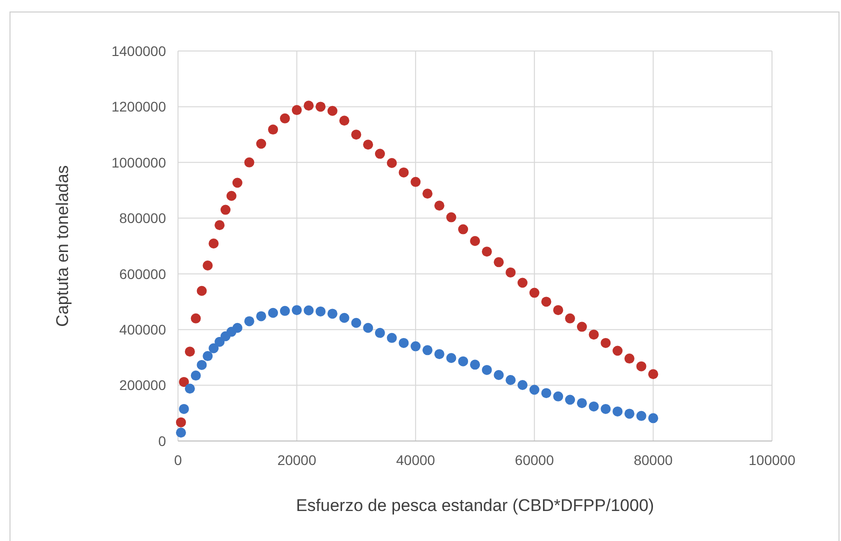 Image resolution: width=841 pixels, height=541 pixels. I want to click on x-tick-label: 100000, so click(772, 460).